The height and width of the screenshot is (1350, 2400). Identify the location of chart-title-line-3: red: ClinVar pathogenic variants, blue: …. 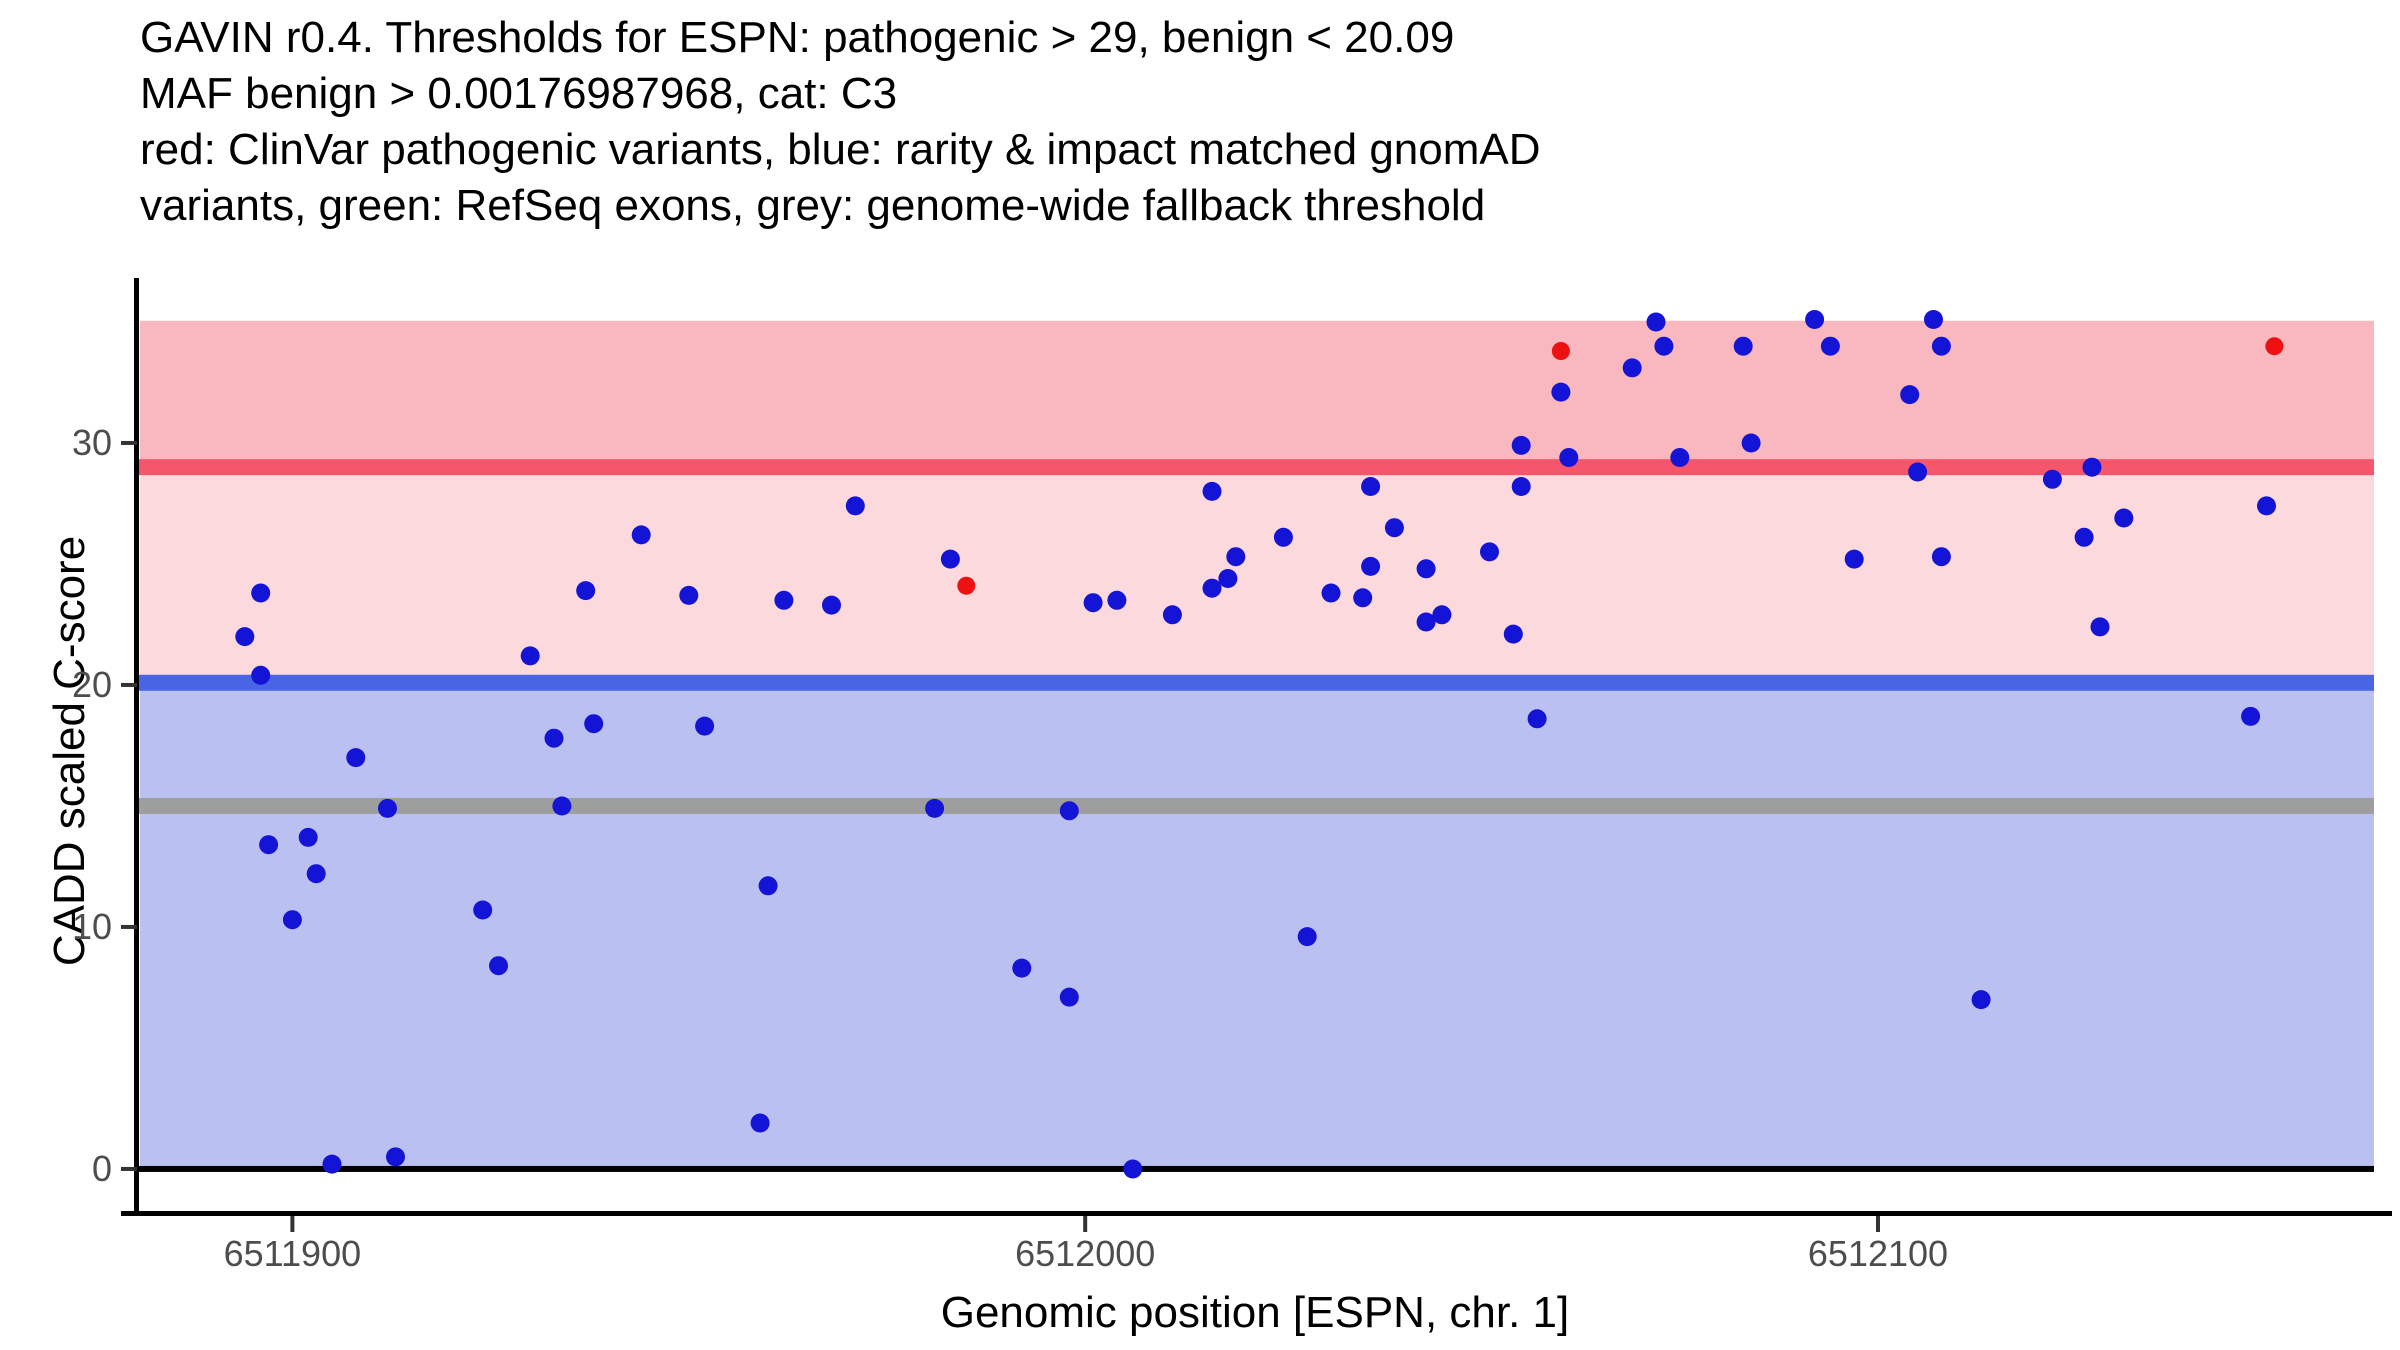
(840, 149).